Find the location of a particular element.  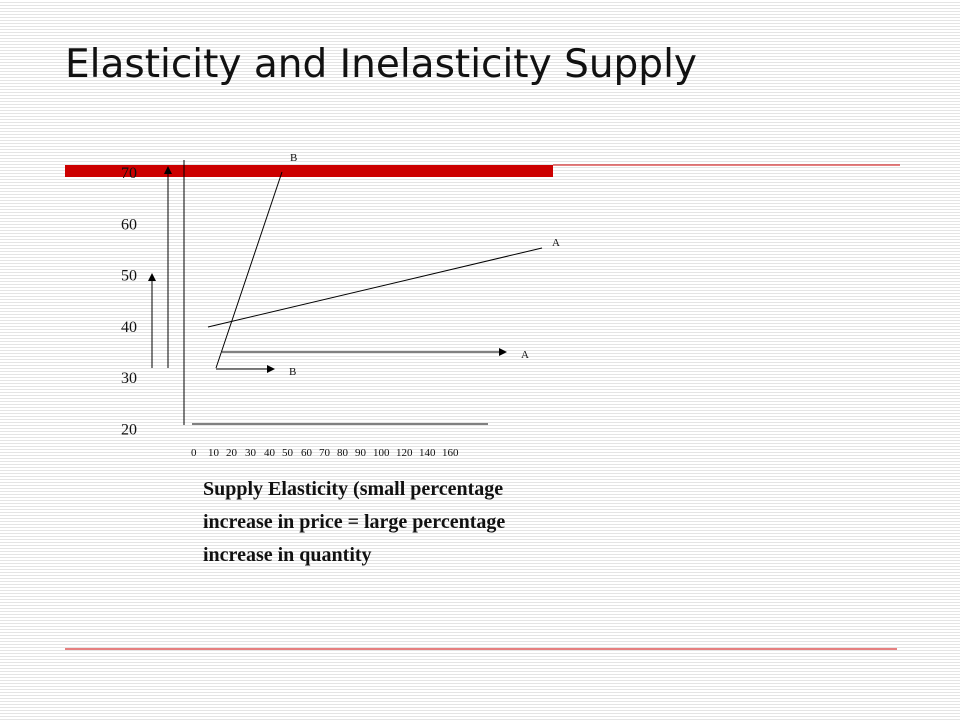

supply-line-b is located at coordinates (249, 270).